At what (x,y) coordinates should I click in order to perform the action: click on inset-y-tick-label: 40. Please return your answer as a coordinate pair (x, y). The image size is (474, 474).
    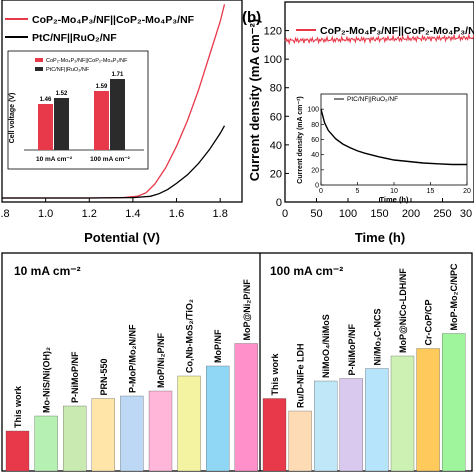
    Looking at the image, I should click on (315, 155).